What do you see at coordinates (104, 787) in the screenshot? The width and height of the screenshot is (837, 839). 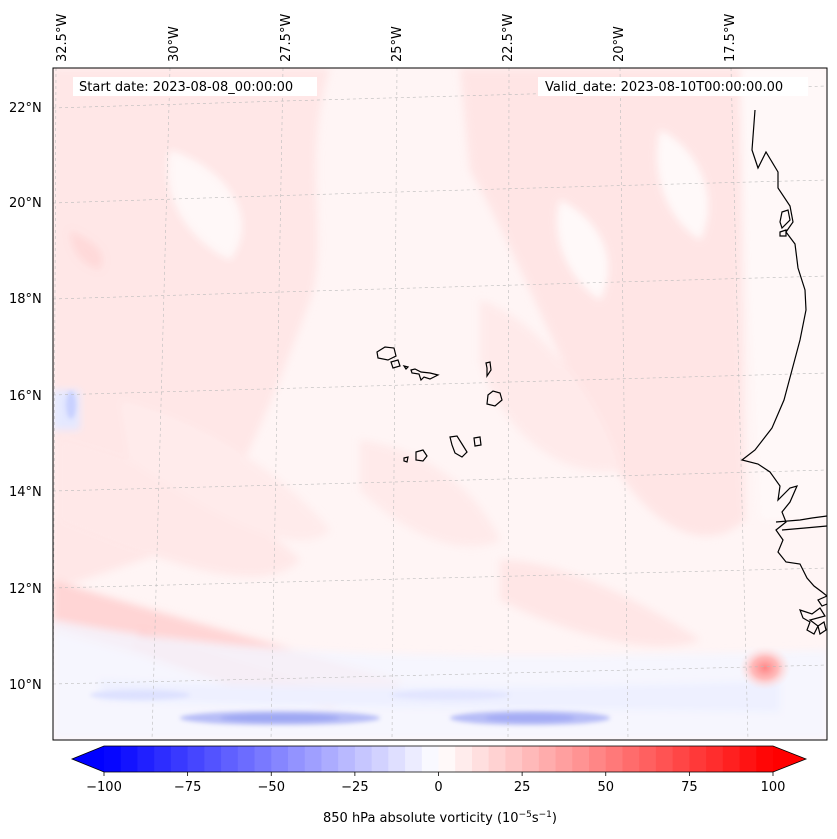 I see `colorbar-tick-label: −100` at bounding box center [104, 787].